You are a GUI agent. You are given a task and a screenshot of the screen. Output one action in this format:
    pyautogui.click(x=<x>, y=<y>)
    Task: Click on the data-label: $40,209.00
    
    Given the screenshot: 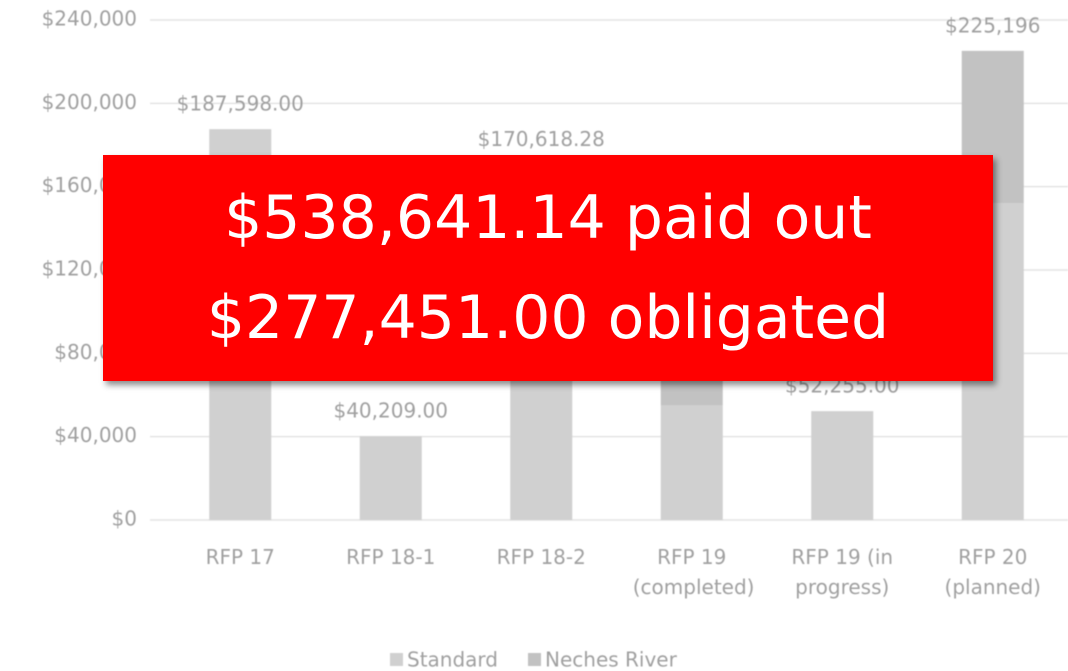 What is the action you would take?
    pyautogui.click(x=390, y=411)
    